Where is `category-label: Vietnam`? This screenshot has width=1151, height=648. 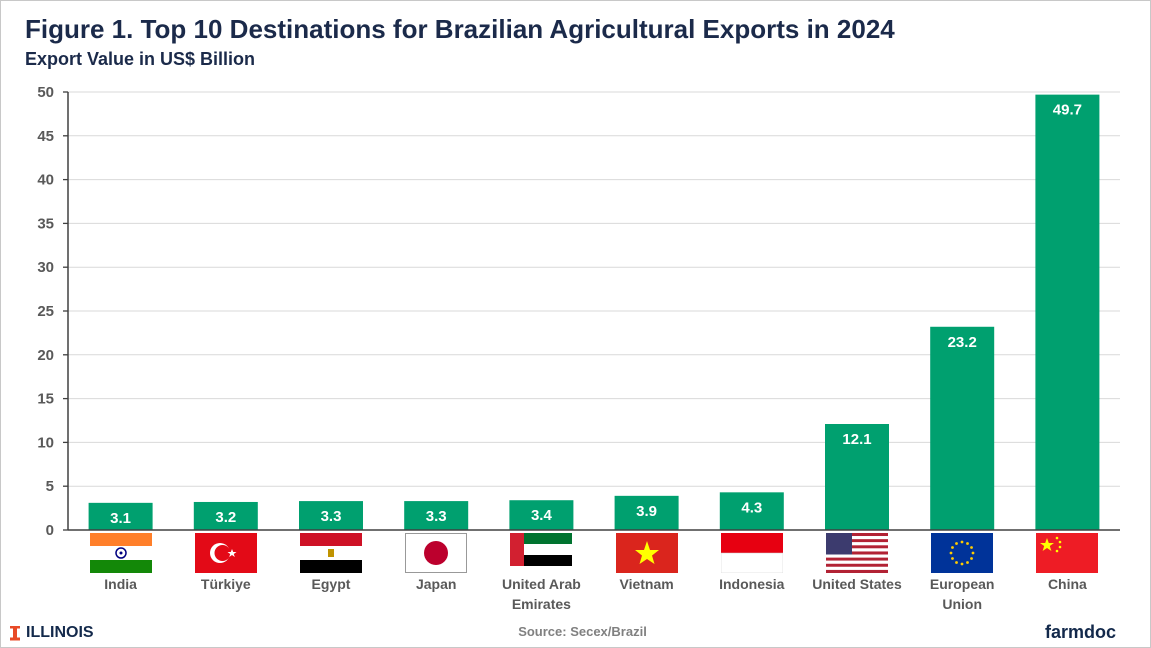
category-label: Vietnam is located at coordinates (647, 584).